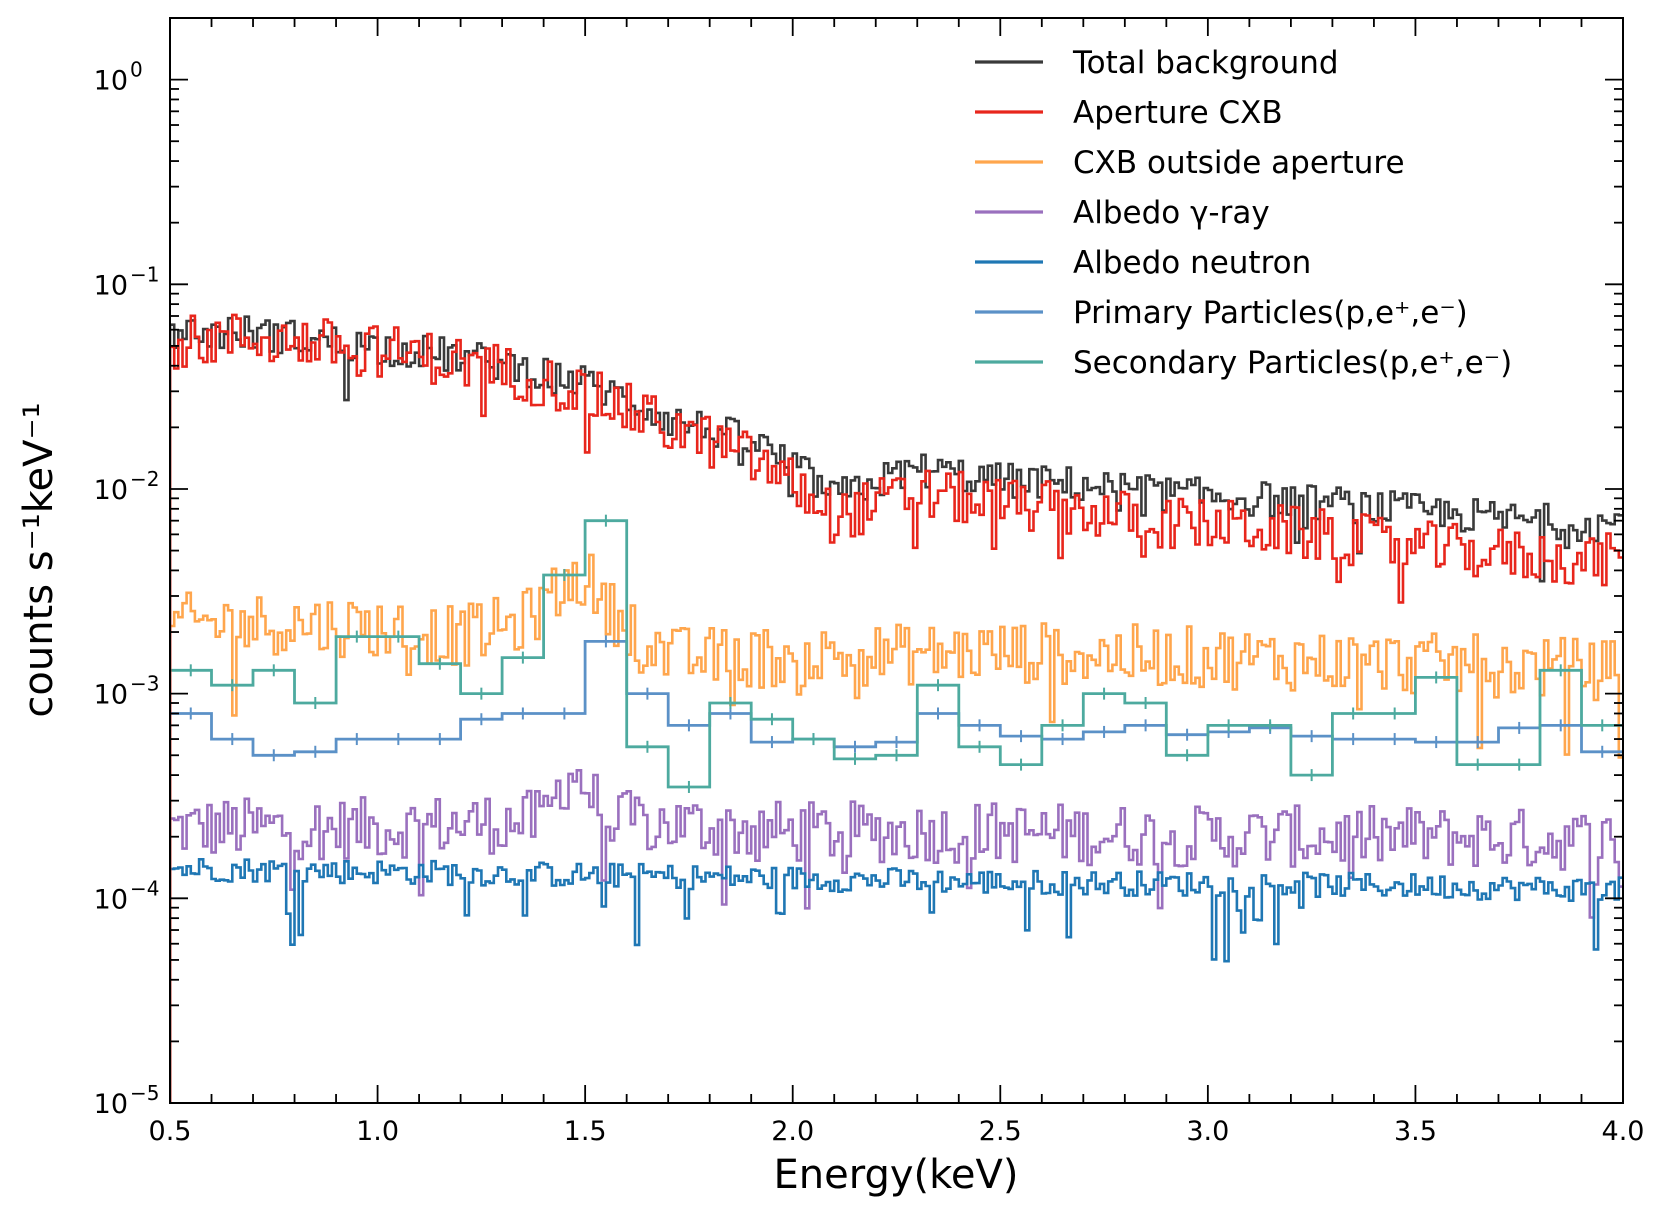  I want to click on x-tick-label: 3.0, so click(1207, 1131).